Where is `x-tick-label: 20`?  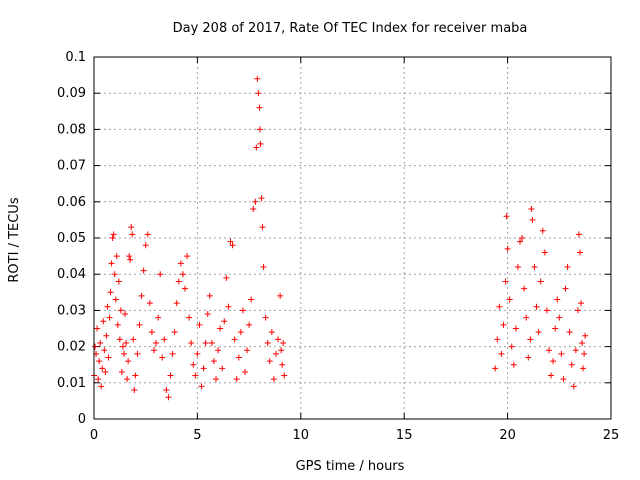 x-tick-label: 20 is located at coordinates (507, 435).